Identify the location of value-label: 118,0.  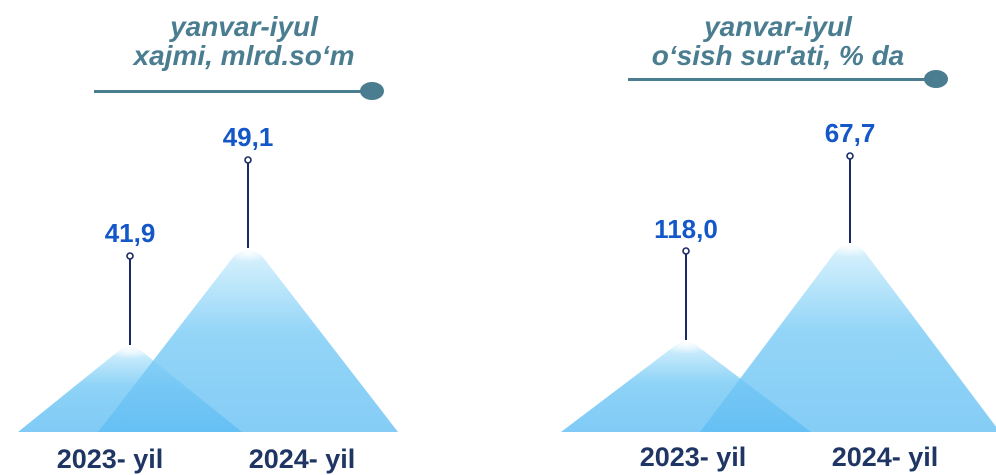
(686, 229).